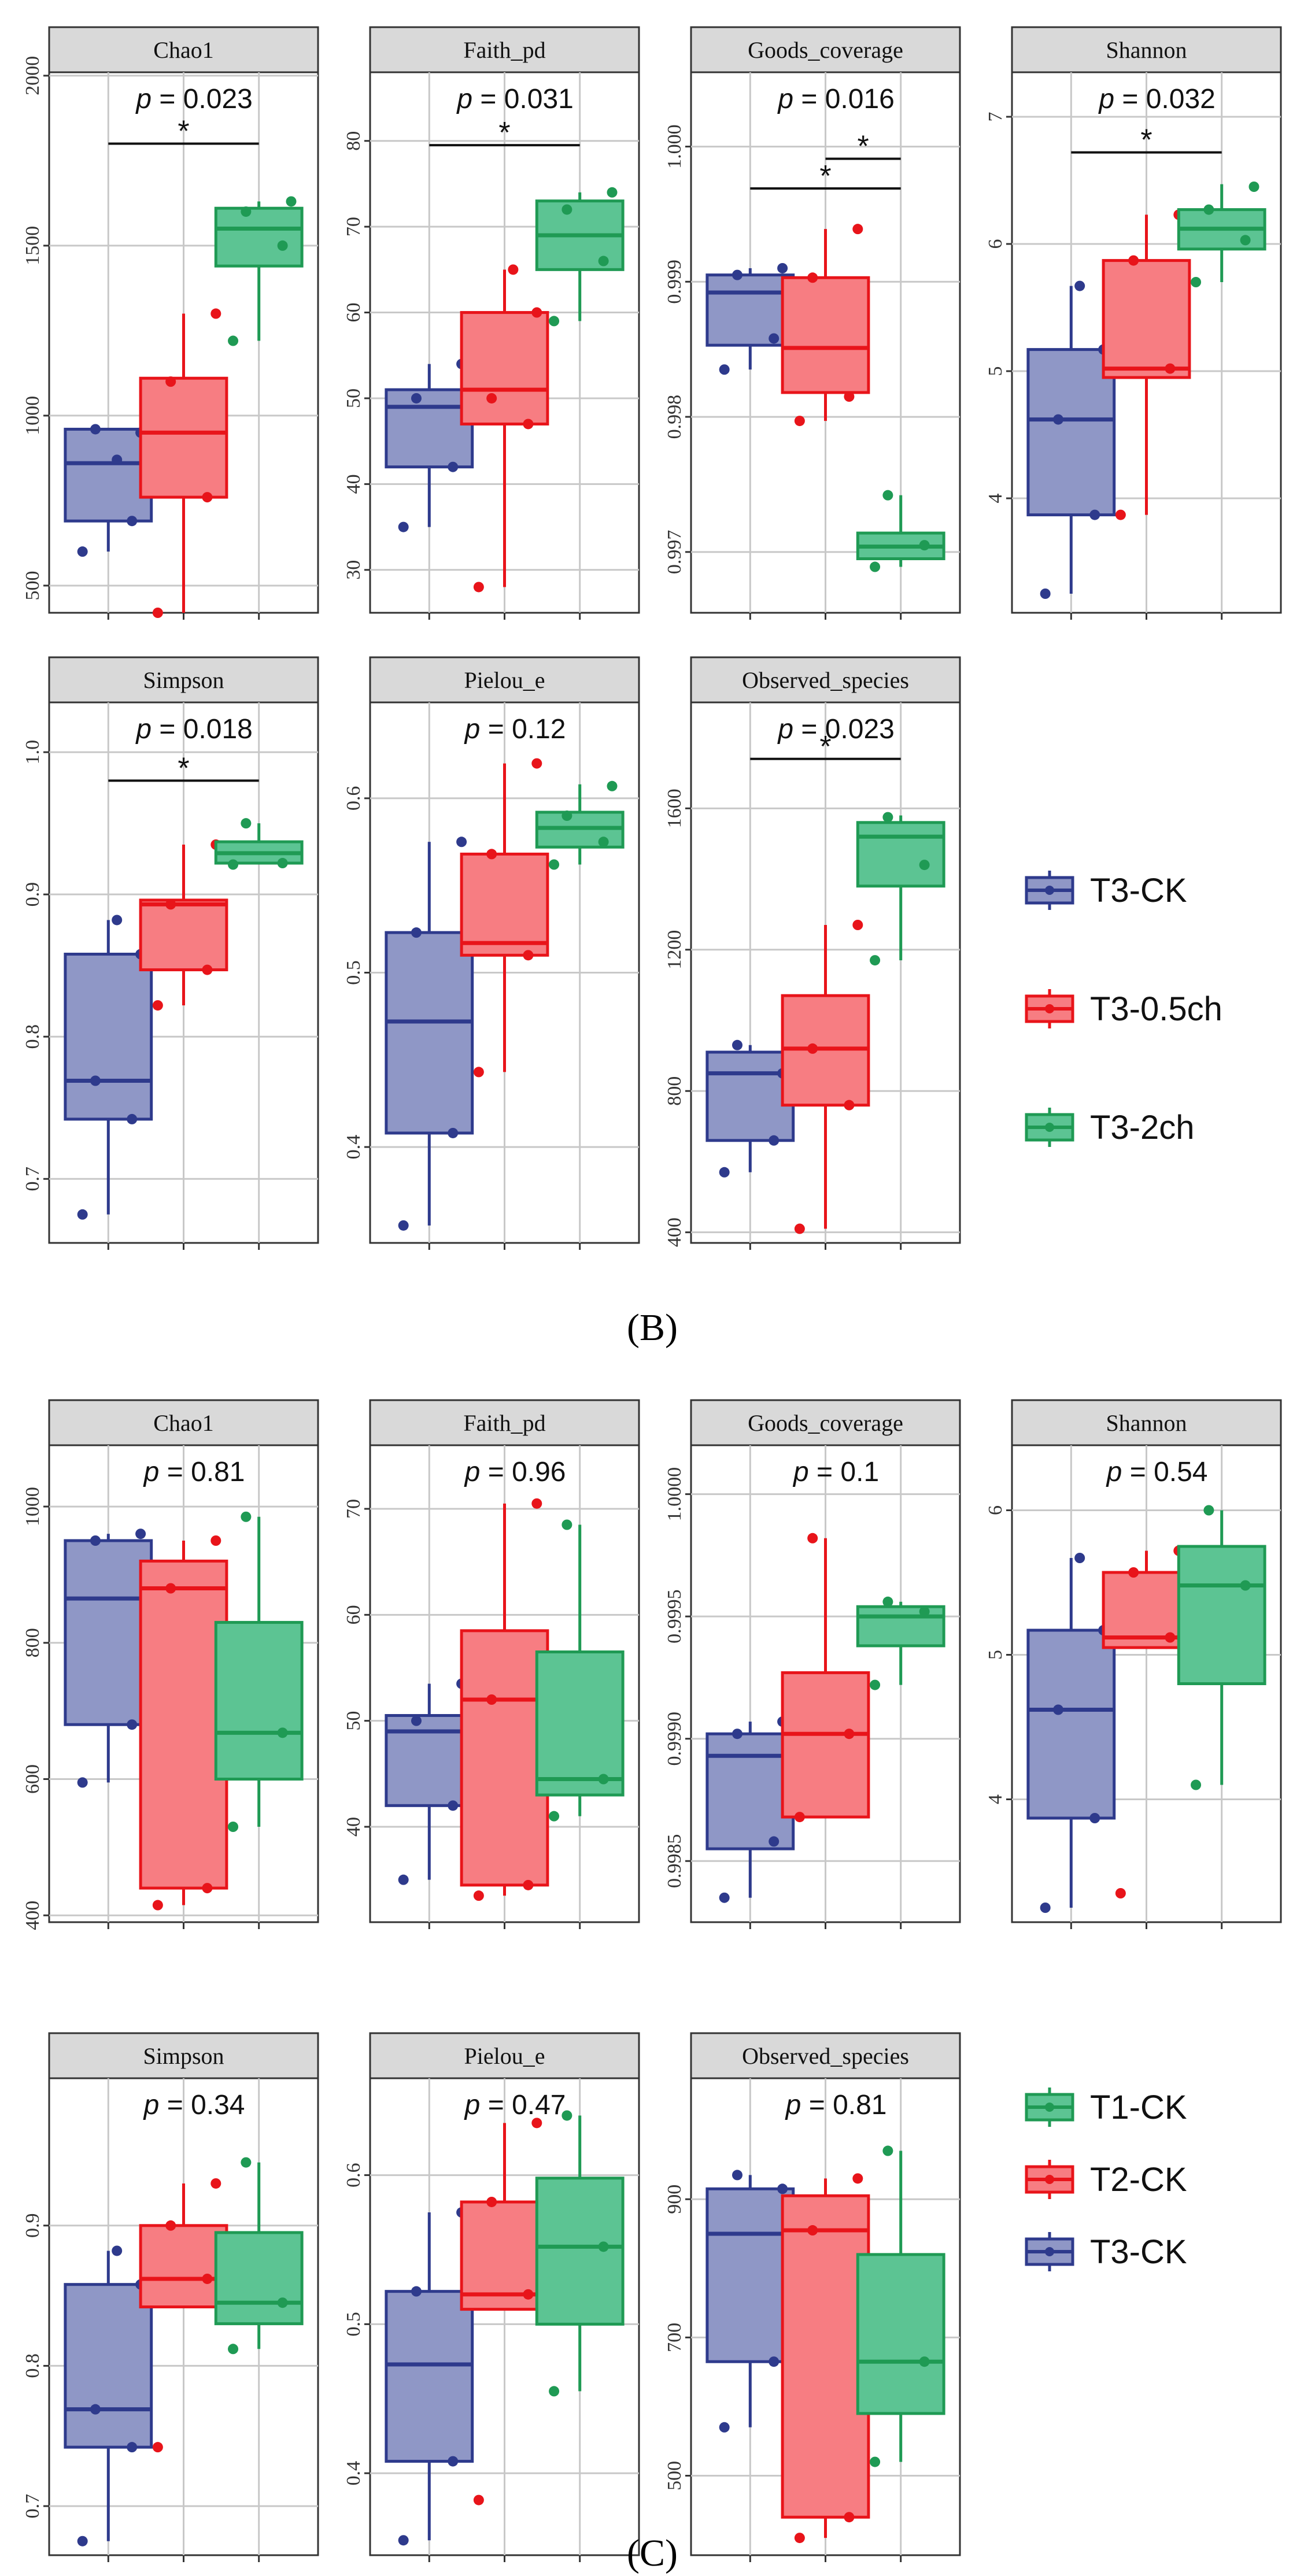 Image resolution: width=1304 pixels, height=2576 pixels. Describe the element at coordinates (504, 2056) in the screenshot. I see `fig-c-panel-5-title: Pielou_e` at that location.